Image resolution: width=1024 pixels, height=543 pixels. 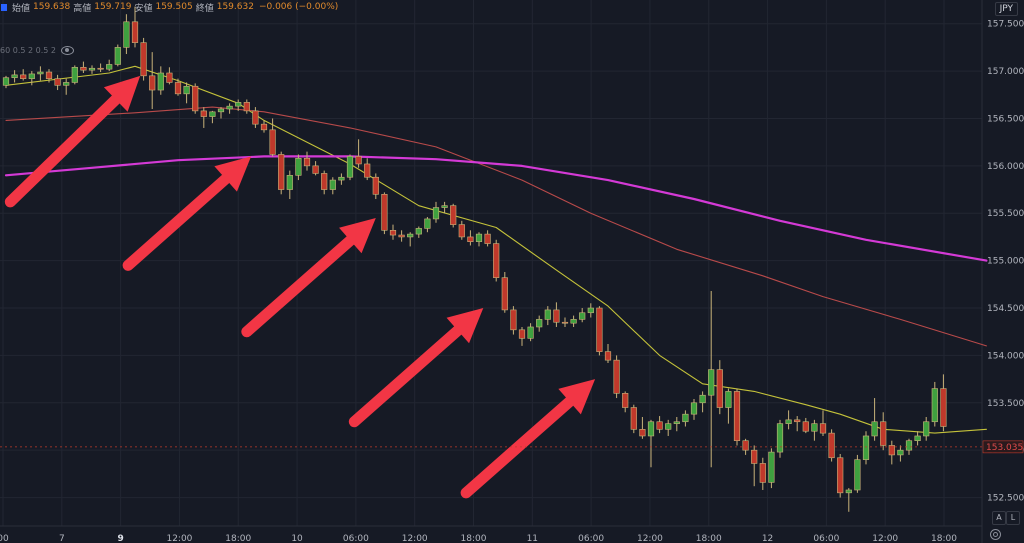 What do you see at coordinates (298, 7) in the screenshot?
I see `change-value: −0.006 (−0.00%)` at bounding box center [298, 7].